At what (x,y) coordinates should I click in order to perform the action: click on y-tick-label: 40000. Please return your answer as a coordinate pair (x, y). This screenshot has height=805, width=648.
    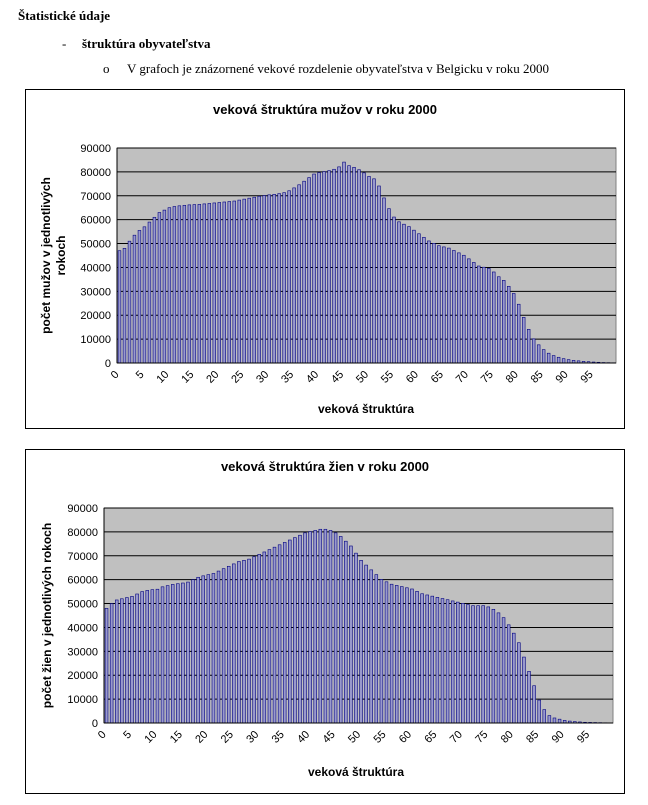
    Looking at the image, I should click on (95, 268).